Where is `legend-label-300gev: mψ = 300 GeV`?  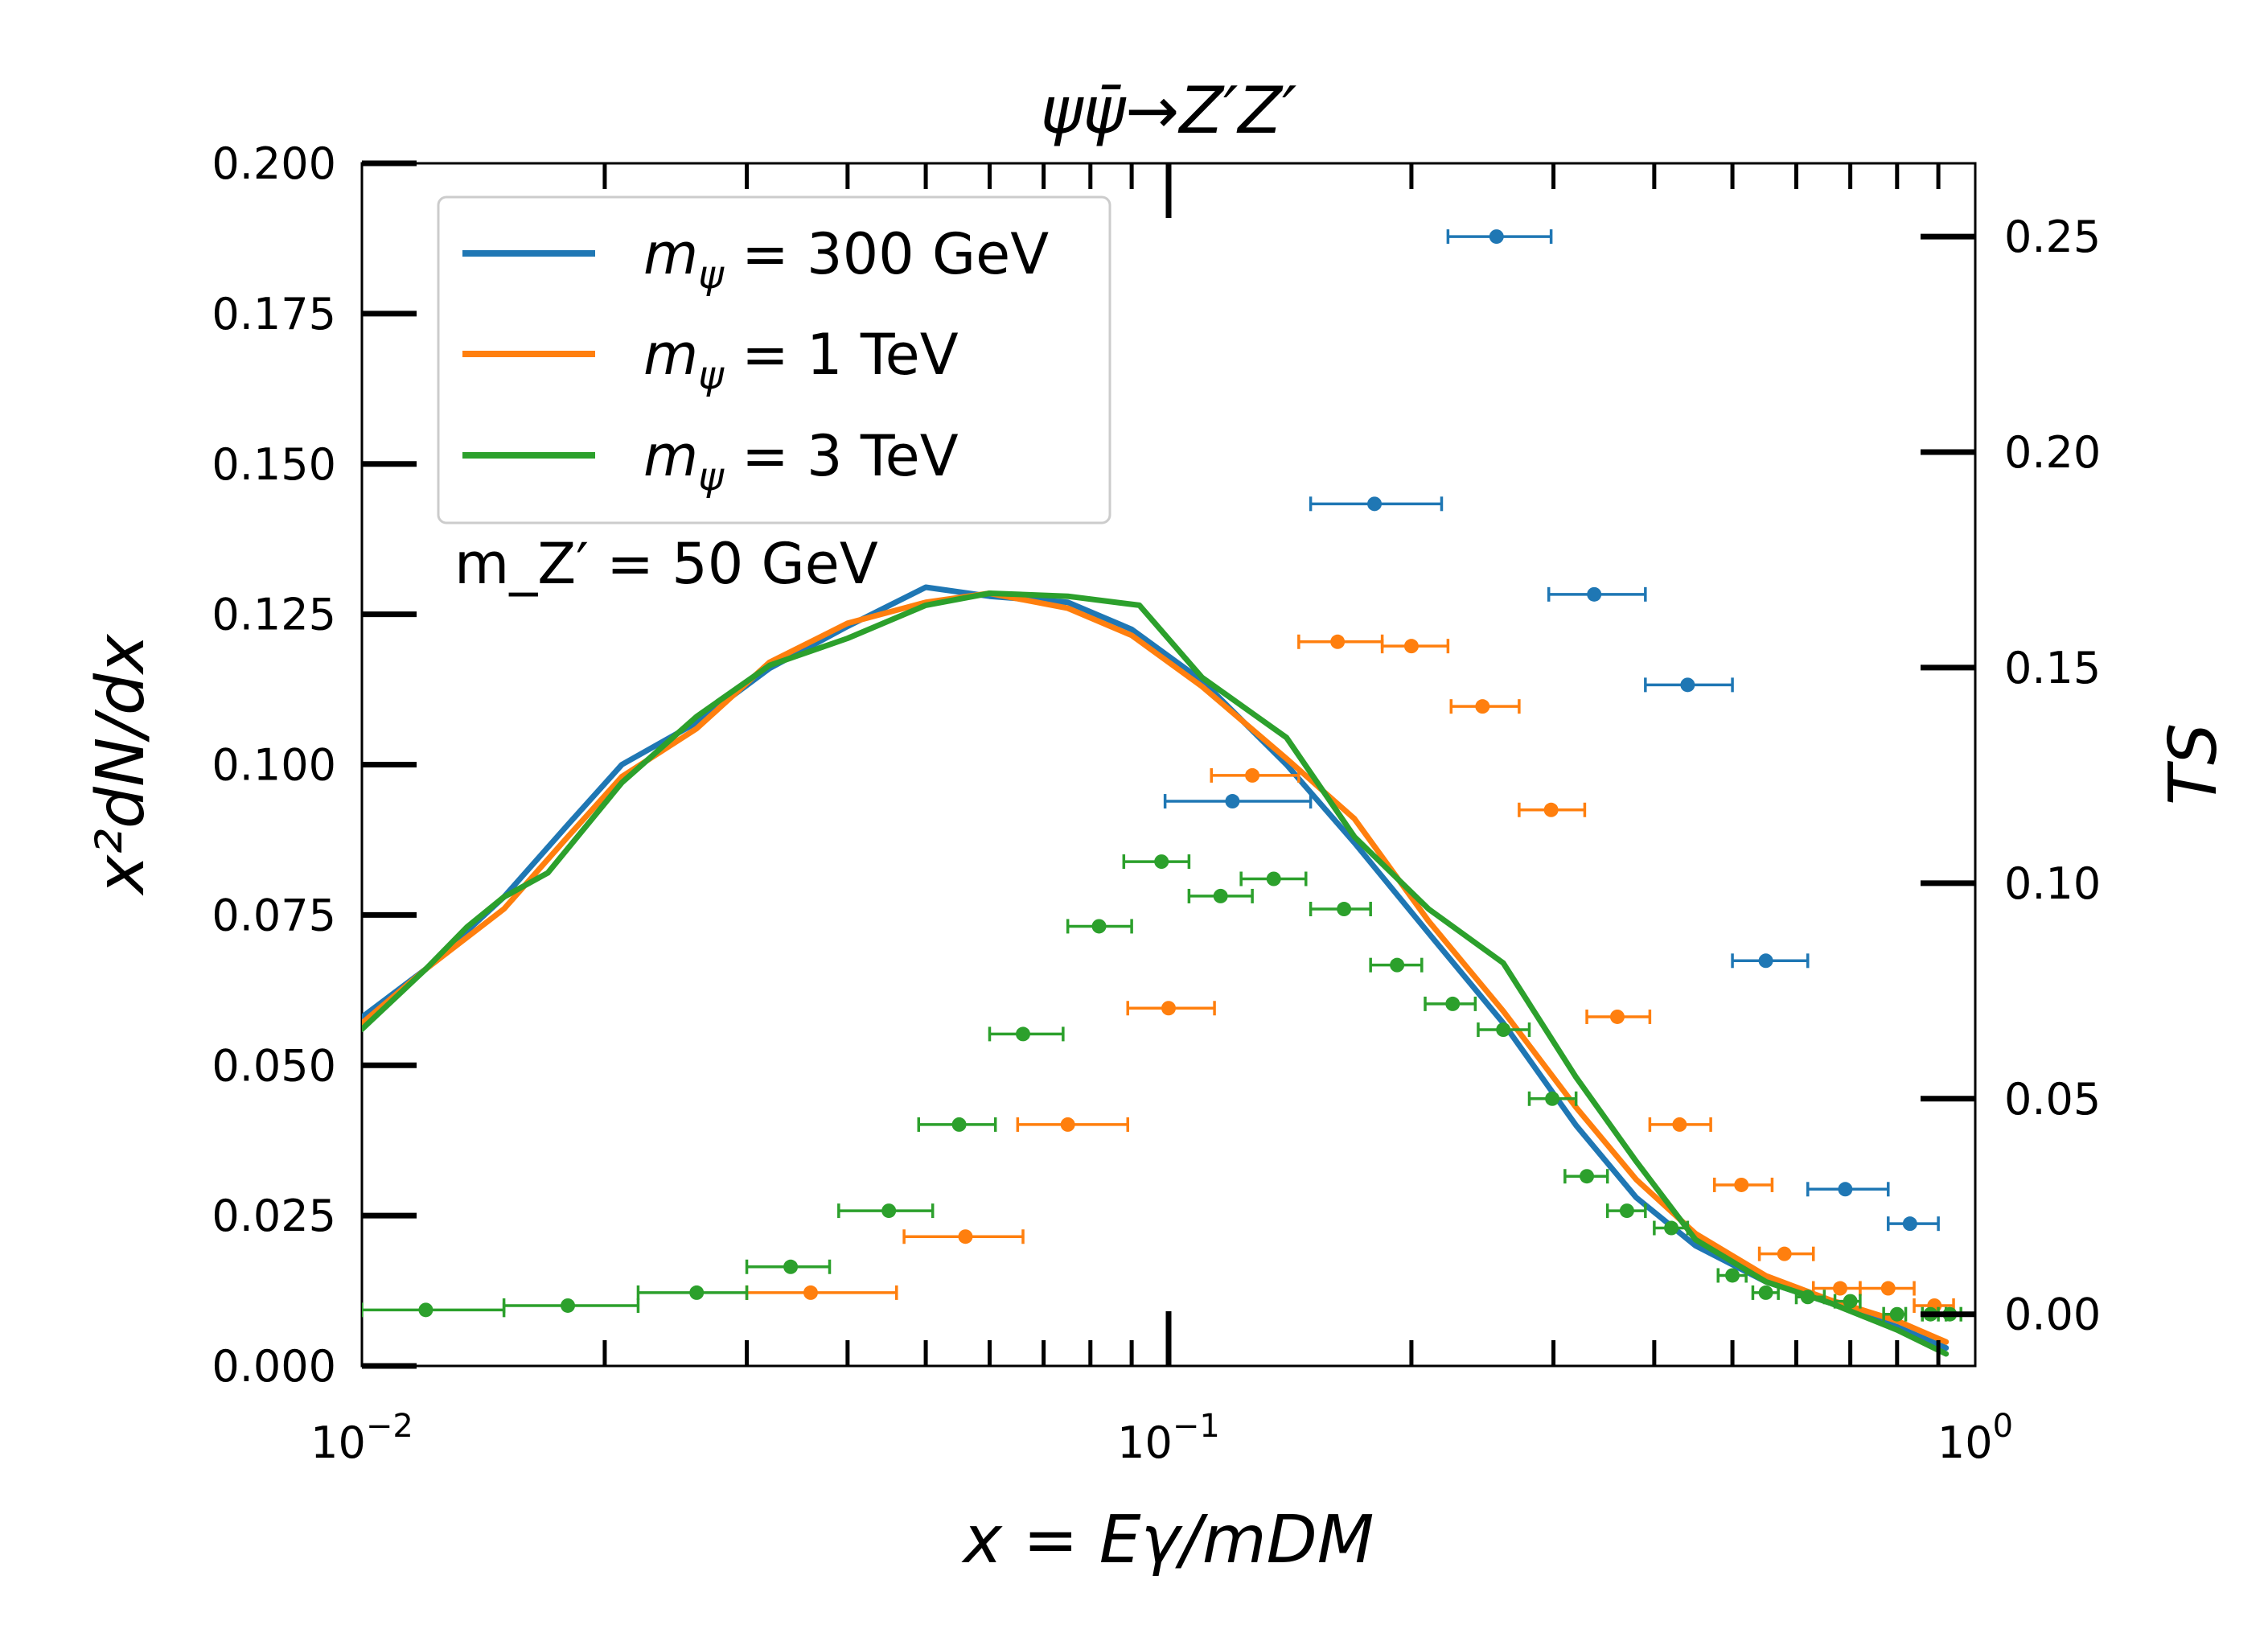 legend-label-300gev: mψ = 300 GeV is located at coordinates (846, 259).